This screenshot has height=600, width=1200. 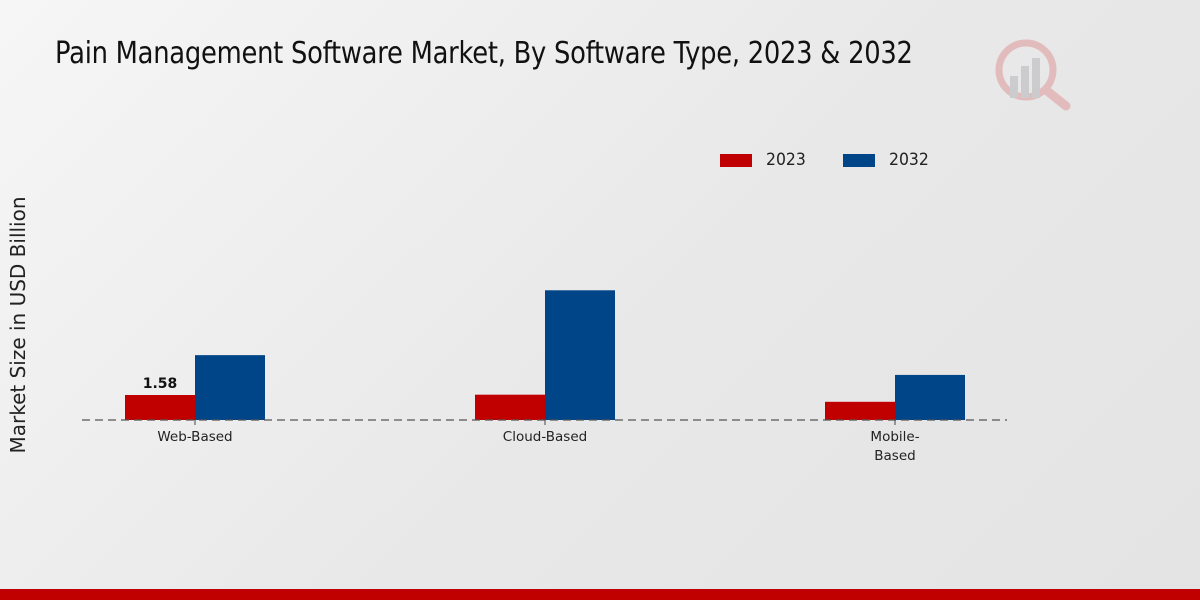 What do you see at coordinates (230, 387) in the screenshot?
I see `bar-2032-web-based` at bounding box center [230, 387].